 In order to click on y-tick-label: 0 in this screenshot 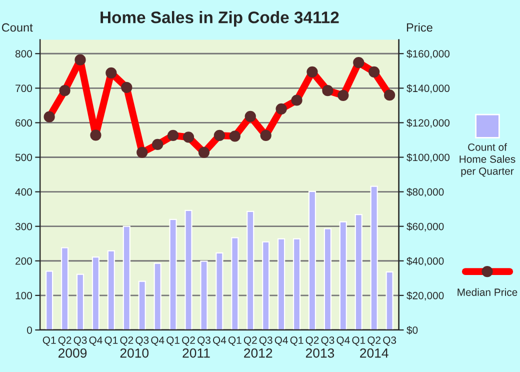, I will do `click(29, 330)`.